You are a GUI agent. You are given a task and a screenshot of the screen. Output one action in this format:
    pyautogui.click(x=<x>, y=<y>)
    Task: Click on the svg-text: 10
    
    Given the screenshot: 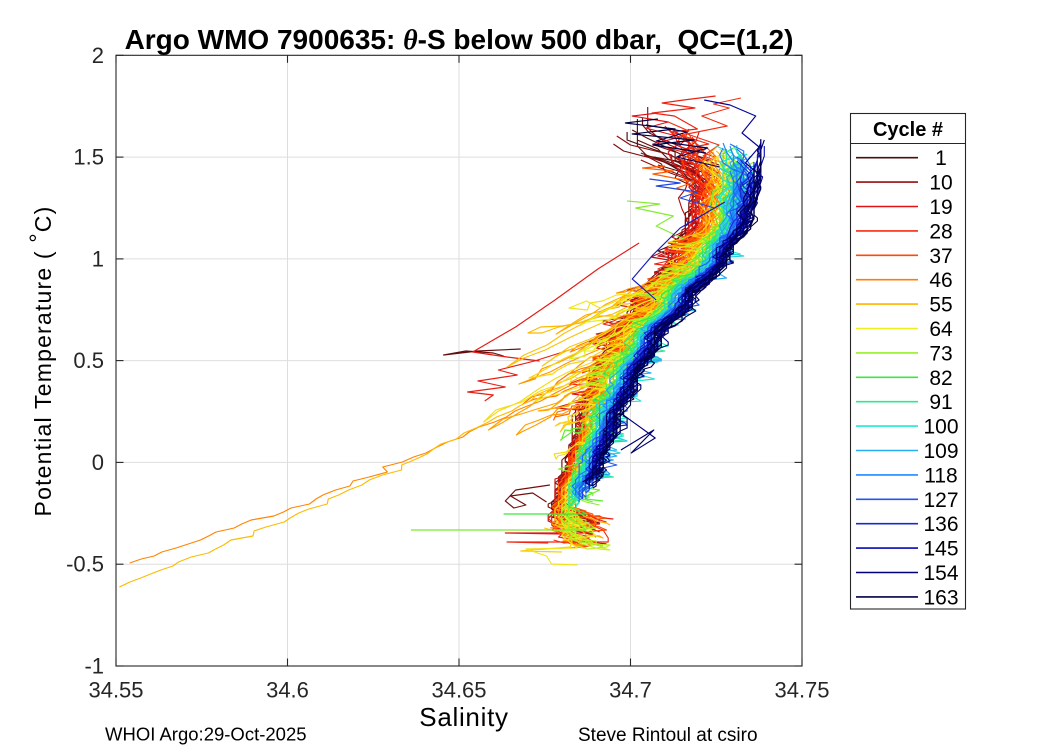 What is the action you would take?
    pyautogui.click(x=940, y=183)
    